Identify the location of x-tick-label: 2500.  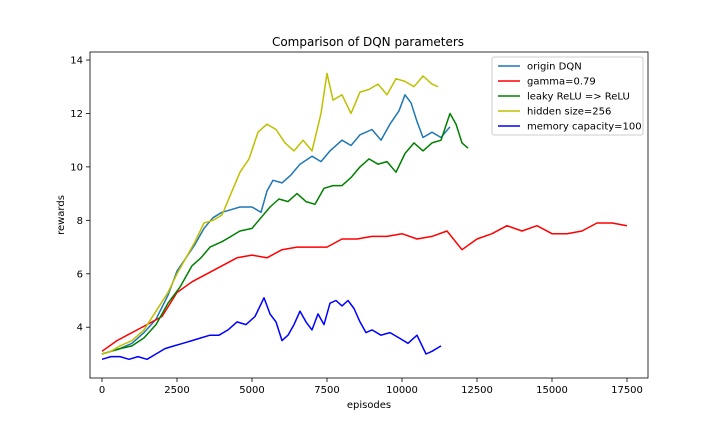
(176, 390).